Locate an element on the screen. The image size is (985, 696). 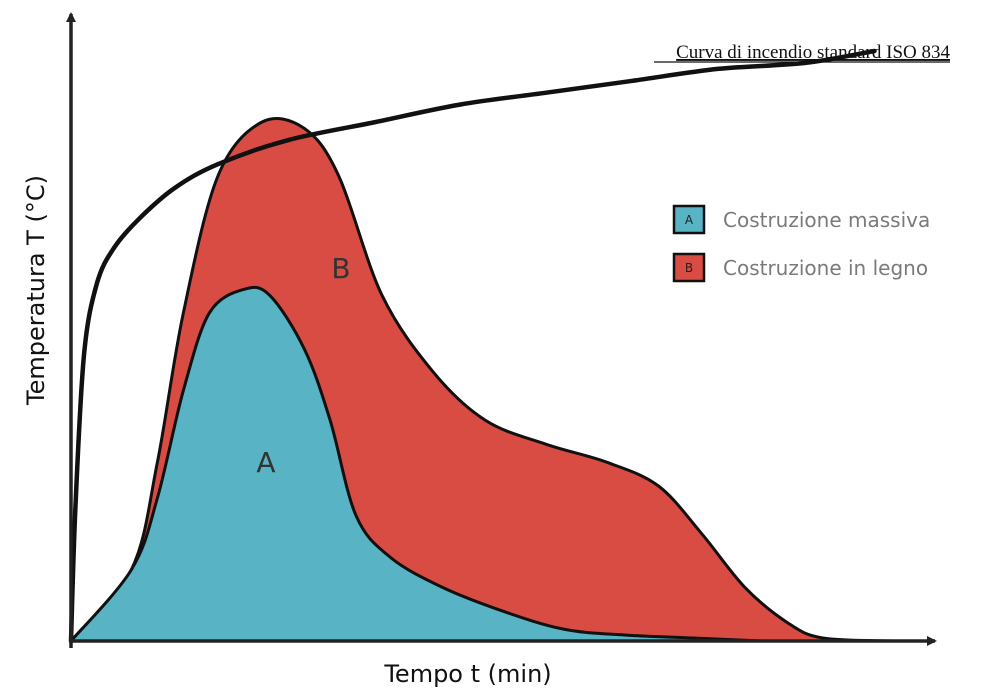
region-label-a: A is located at coordinates (265, 462).